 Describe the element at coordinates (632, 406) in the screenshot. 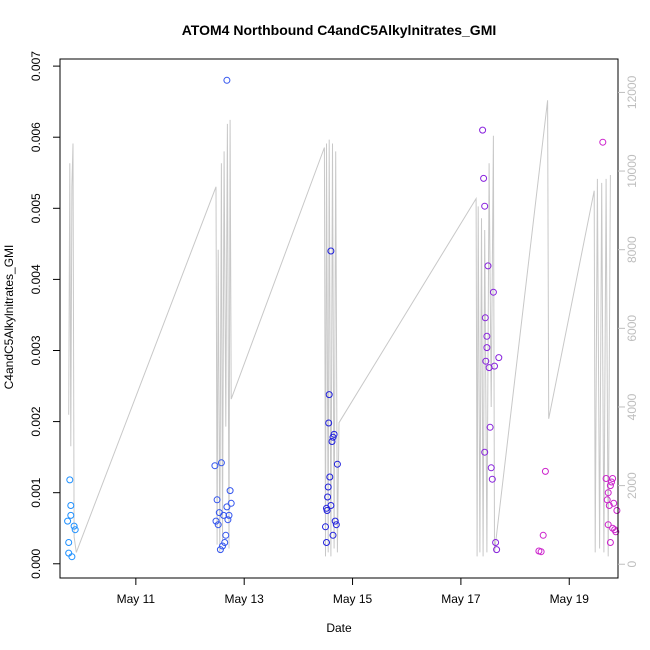

I see `y2-tick-label: 4000` at that location.